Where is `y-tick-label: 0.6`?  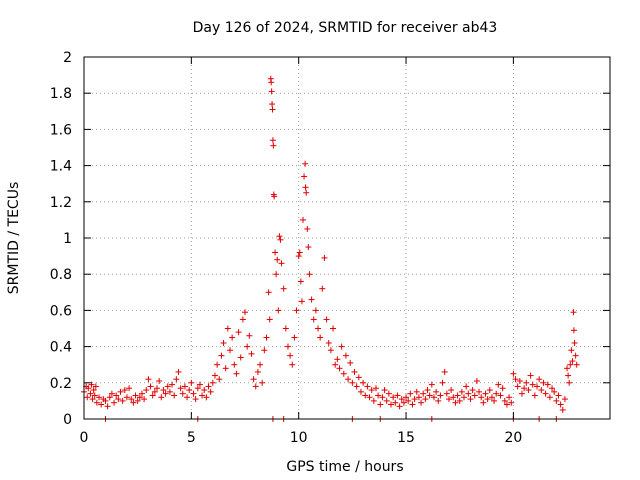
y-tick-label: 0.6 is located at coordinates (61, 311).